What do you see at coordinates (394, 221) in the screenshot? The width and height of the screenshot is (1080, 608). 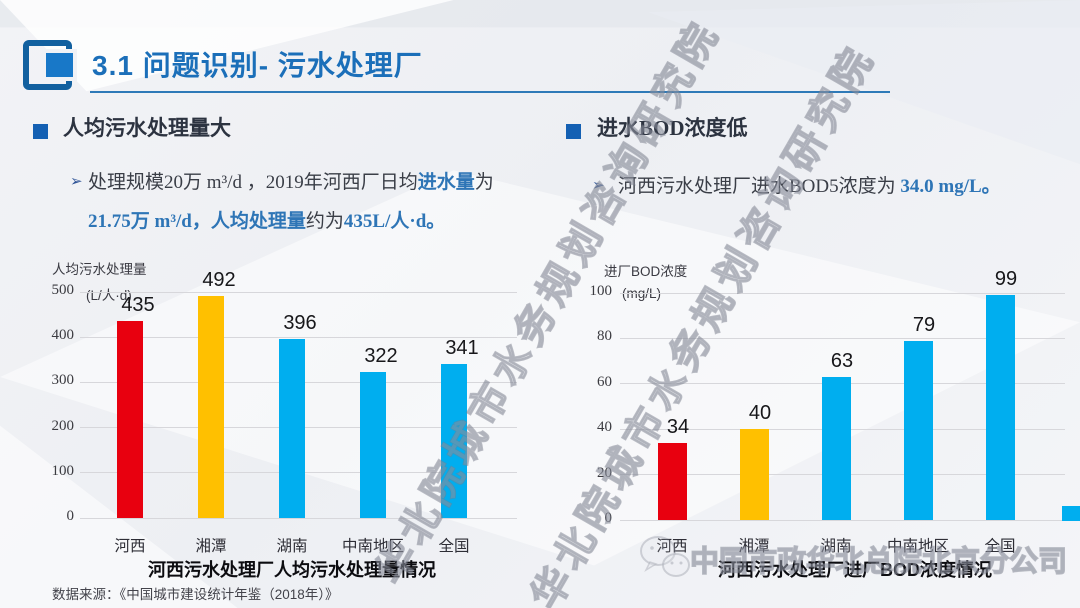 I see `text-segment: 435L/人·d。` at bounding box center [394, 221].